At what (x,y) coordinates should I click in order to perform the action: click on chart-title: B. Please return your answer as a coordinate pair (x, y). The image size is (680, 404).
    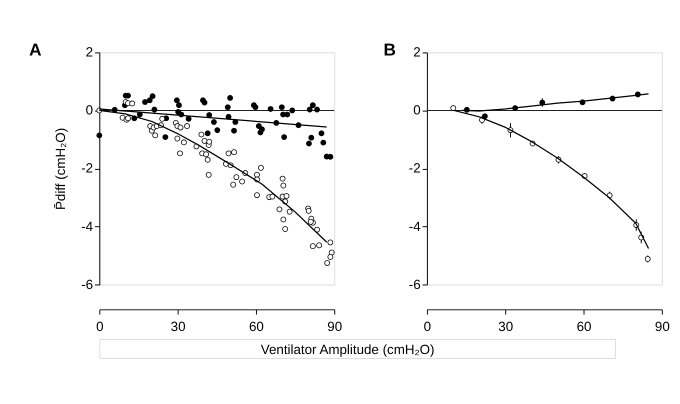
    Looking at the image, I should click on (390, 49).